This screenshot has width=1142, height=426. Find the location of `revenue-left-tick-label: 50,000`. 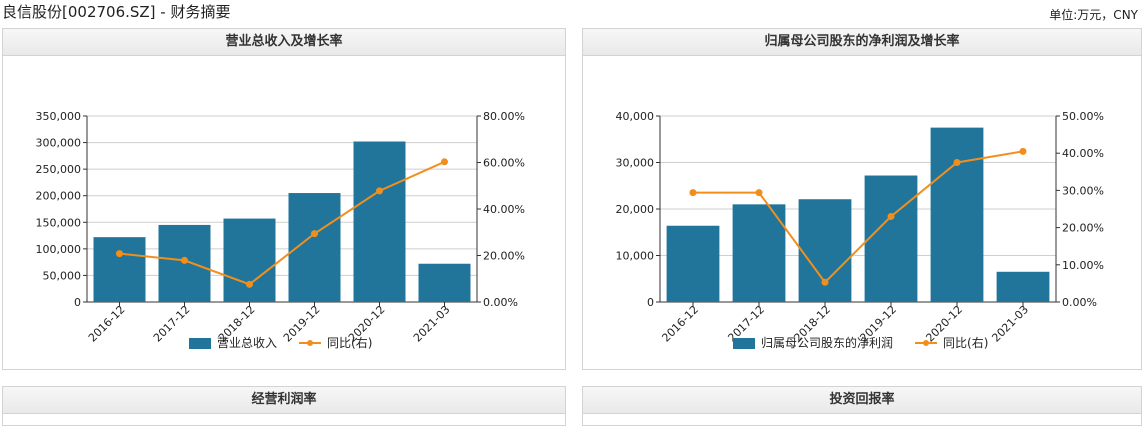

revenue-left-tick-label: 50,000 is located at coordinates (62, 275).